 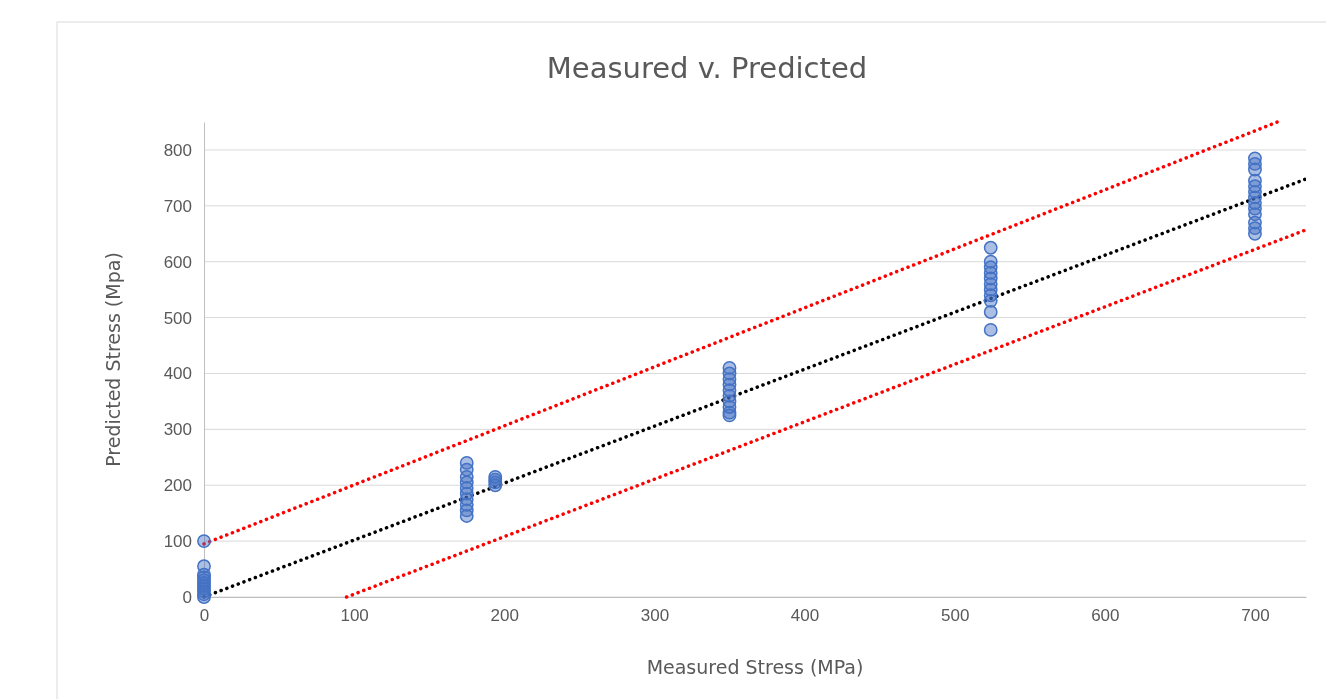 I want to click on y-tick-label: 700, so click(x=177, y=206).